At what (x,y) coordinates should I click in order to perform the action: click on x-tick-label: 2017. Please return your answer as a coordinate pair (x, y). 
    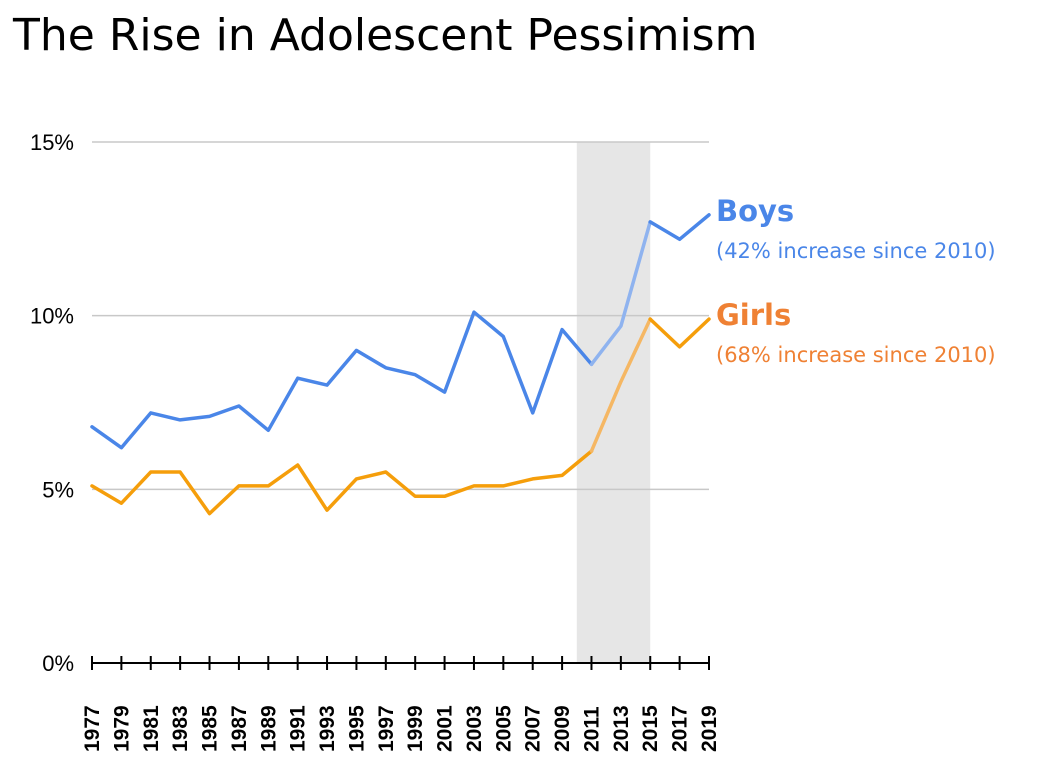
    Looking at the image, I should click on (680, 728).